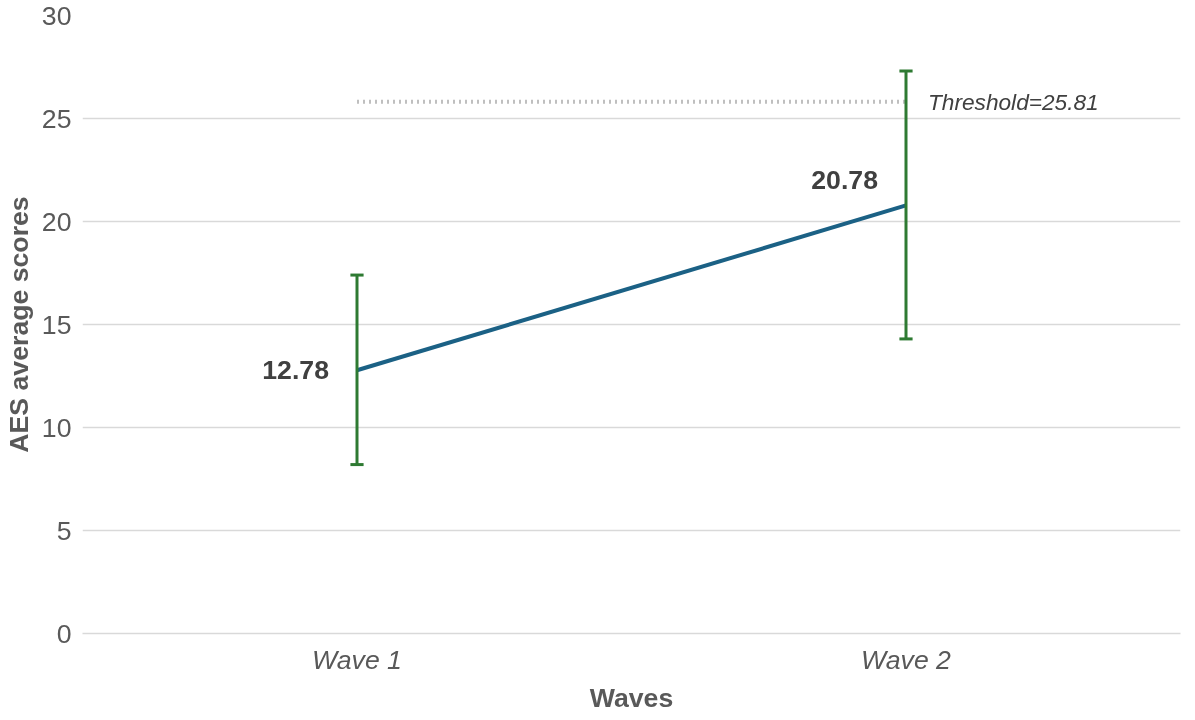 The height and width of the screenshot is (720, 1195). What do you see at coordinates (18, 324) in the screenshot?
I see `y-axis-title: AES average scores` at bounding box center [18, 324].